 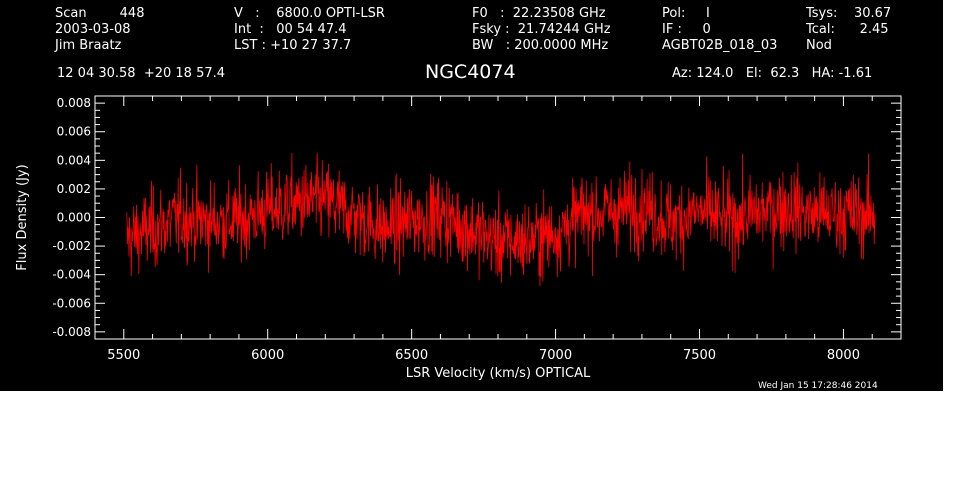 What do you see at coordinates (540, 45) in the screenshot?
I see `bandwidth: BW : 200.0000 MHz` at bounding box center [540, 45].